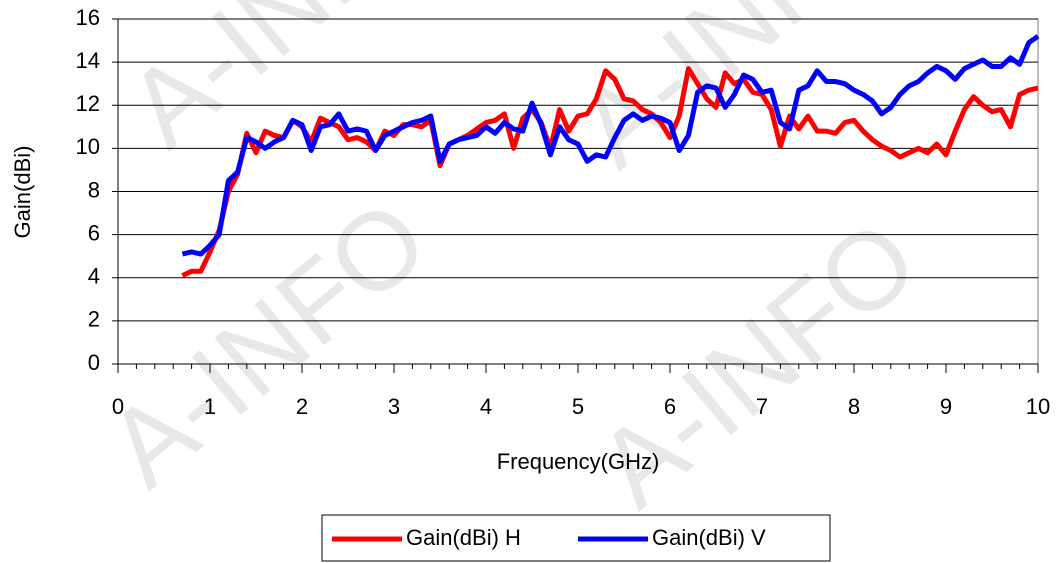 The height and width of the screenshot is (563, 1062). I want to click on legend-label: Gain(dBi) V, so click(709, 537).